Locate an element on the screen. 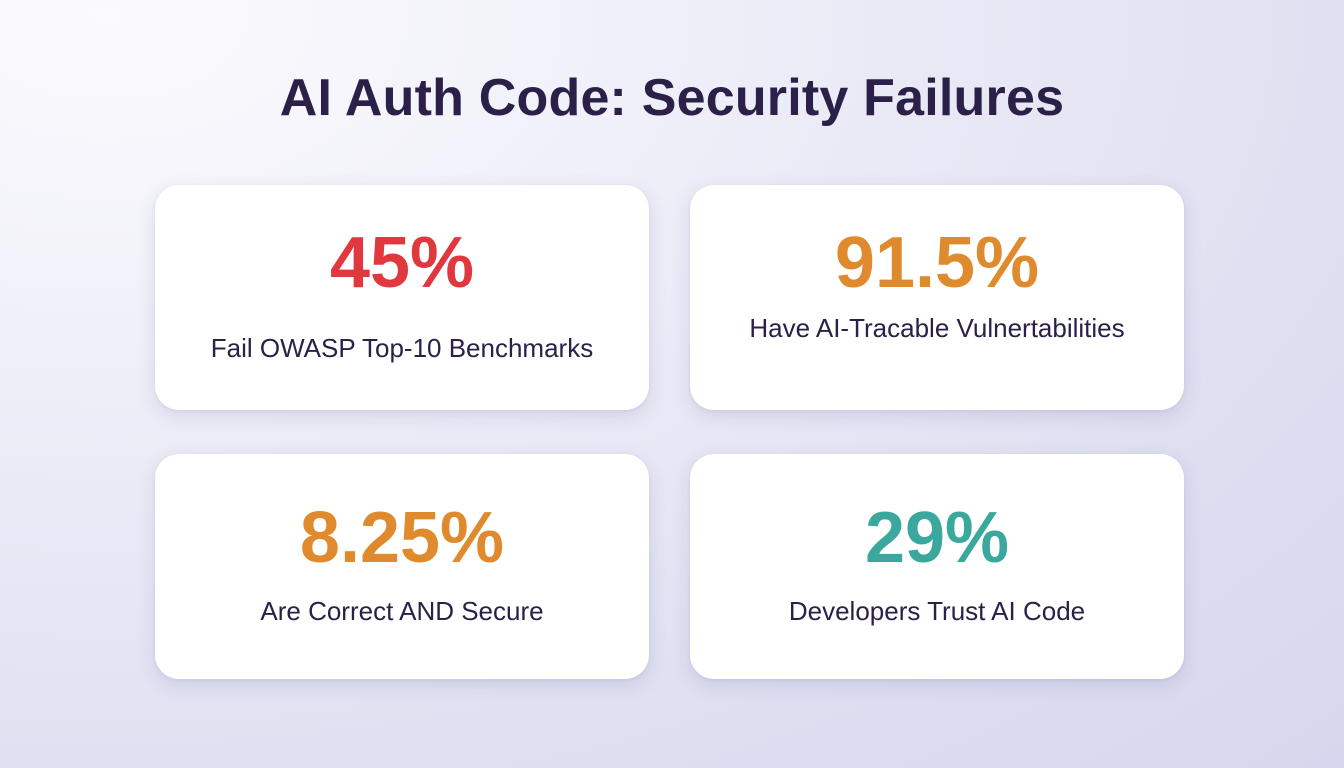 This screenshot has height=768, width=1344. stat-label: Have AI-Tracable Vulnertabilities is located at coordinates (937, 328).